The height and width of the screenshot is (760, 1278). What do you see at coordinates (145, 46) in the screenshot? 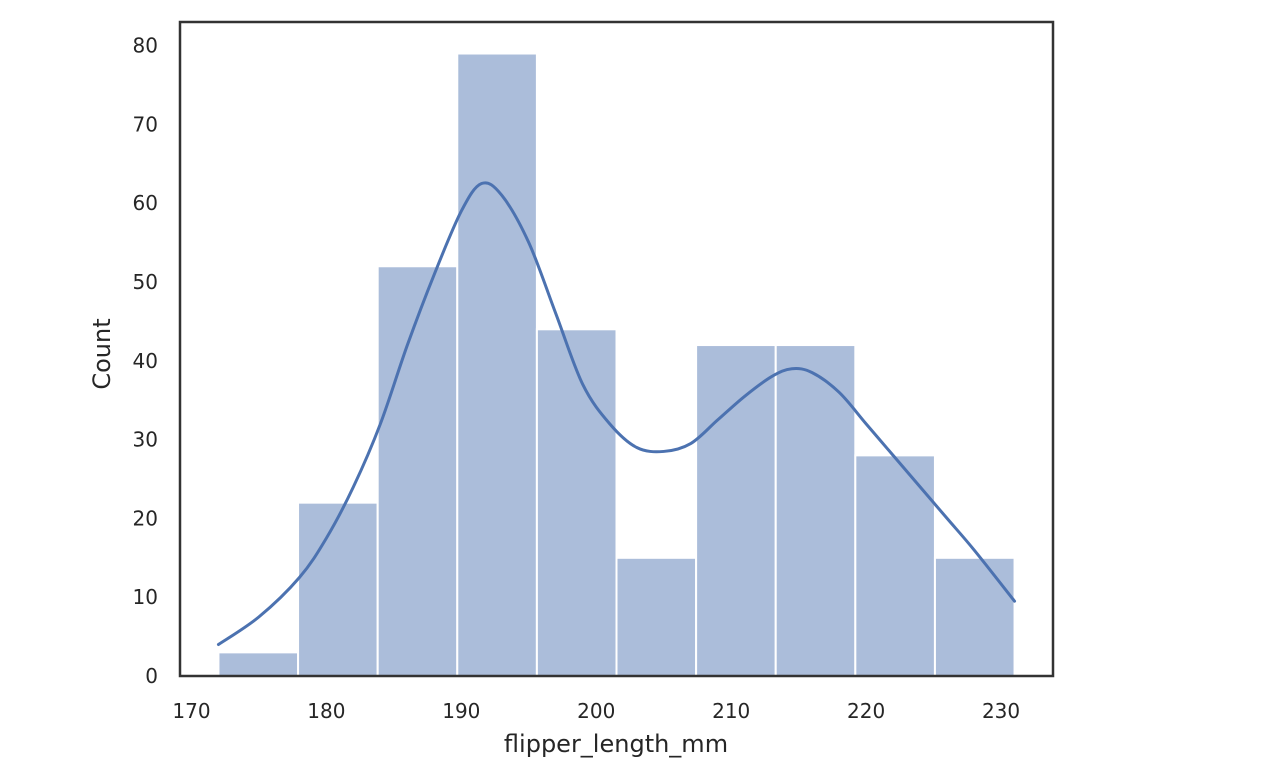
I see `y-tick-label-80: 80` at bounding box center [145, 46].